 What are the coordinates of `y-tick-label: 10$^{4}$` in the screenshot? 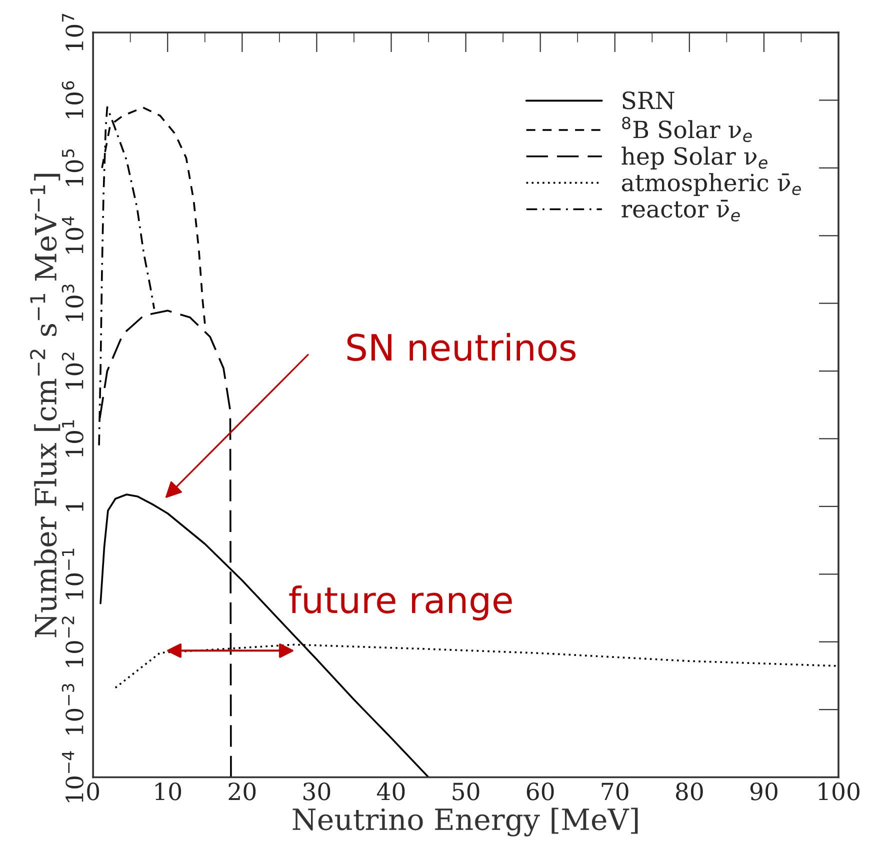 It's located at (73, 235).